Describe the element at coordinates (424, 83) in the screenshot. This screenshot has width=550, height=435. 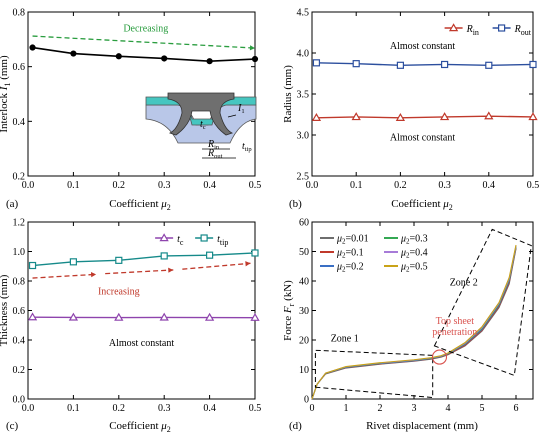
I see `panel-b-content: Almost constant Almost constant Rin Rout` at that location.